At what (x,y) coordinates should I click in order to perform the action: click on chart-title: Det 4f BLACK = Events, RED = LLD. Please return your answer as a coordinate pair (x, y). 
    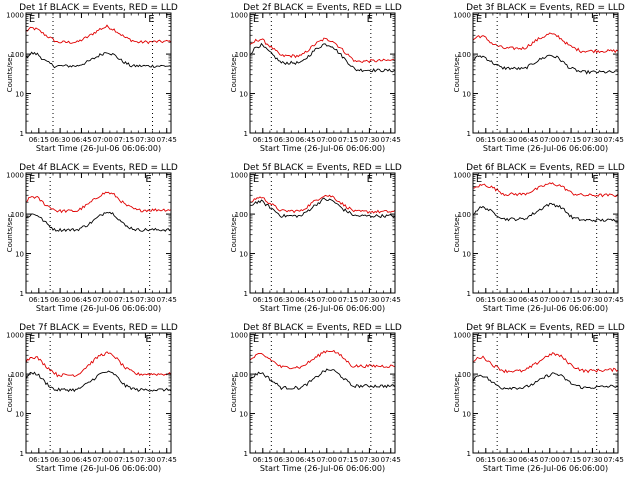
    Looking at the image, I should click on (98, 168).